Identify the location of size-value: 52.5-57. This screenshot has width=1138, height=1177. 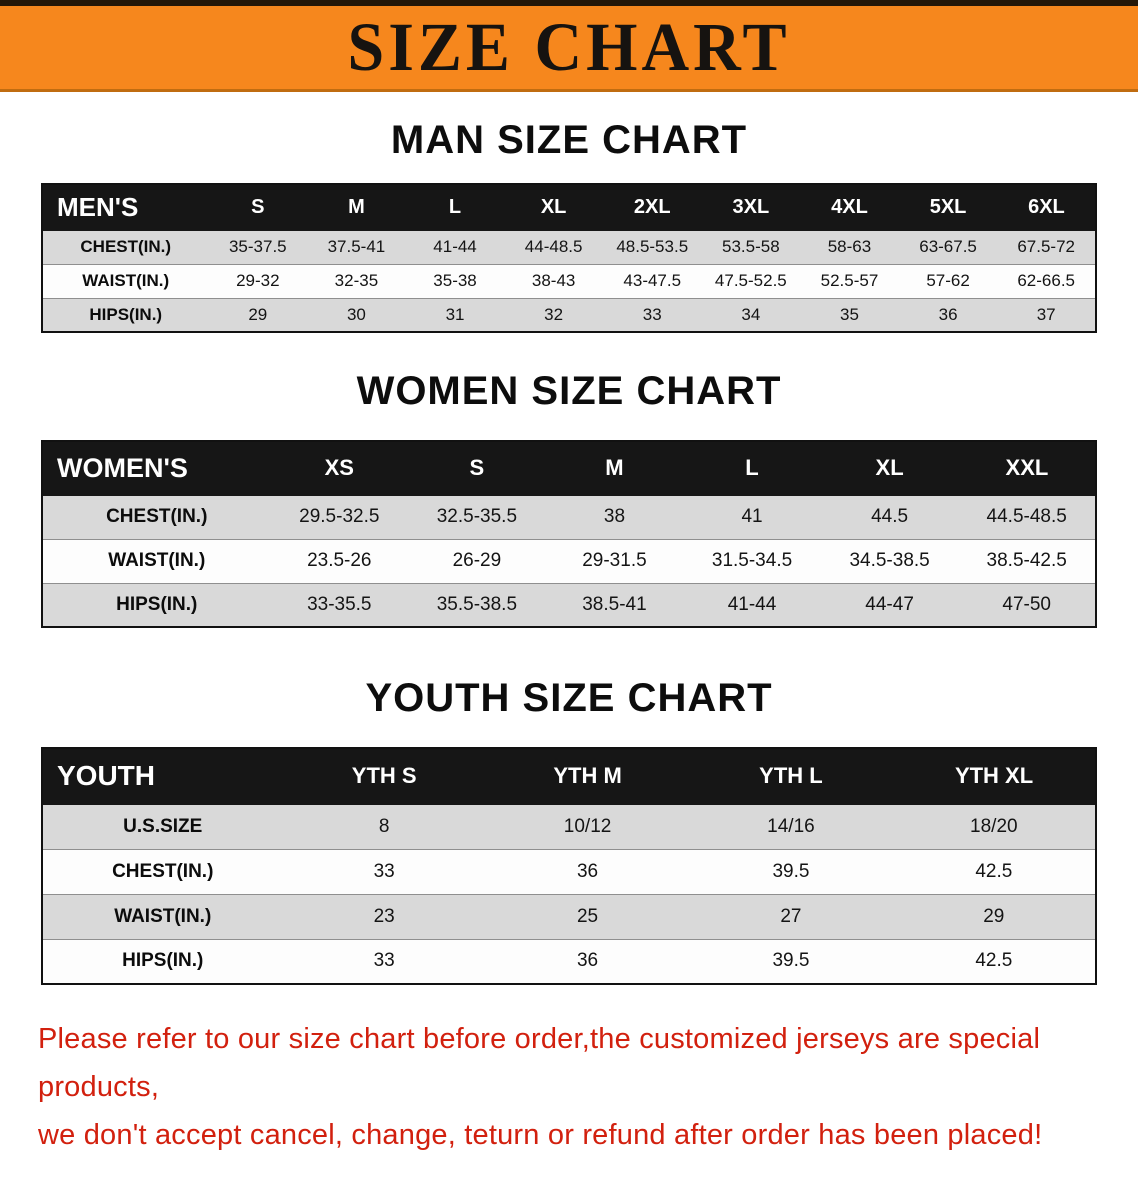
(849, 280).